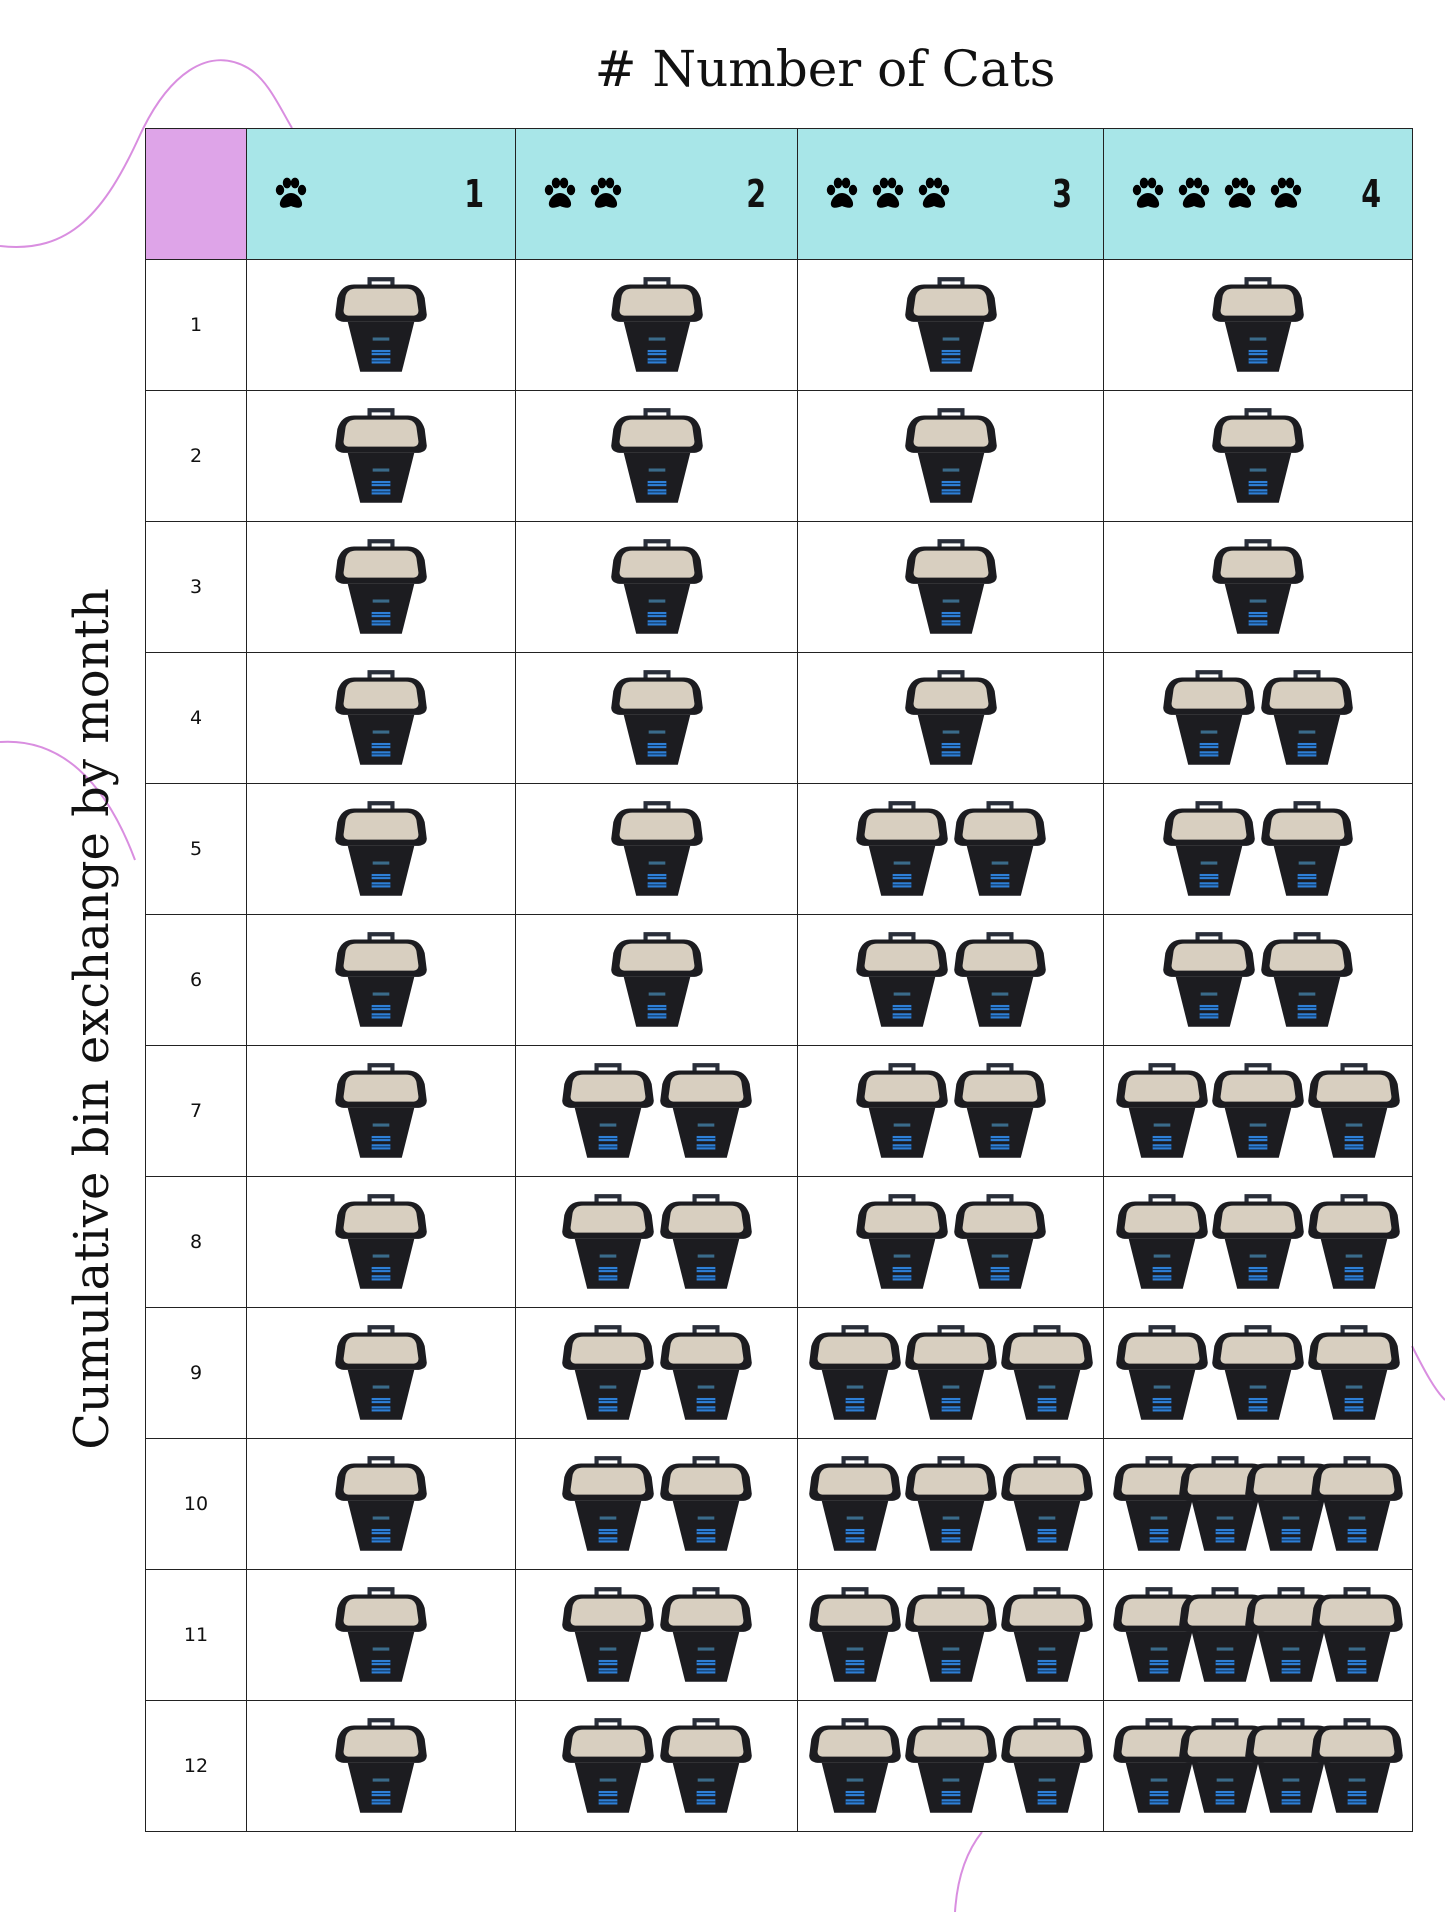  I want to click on paw-group, so click(291, 194).